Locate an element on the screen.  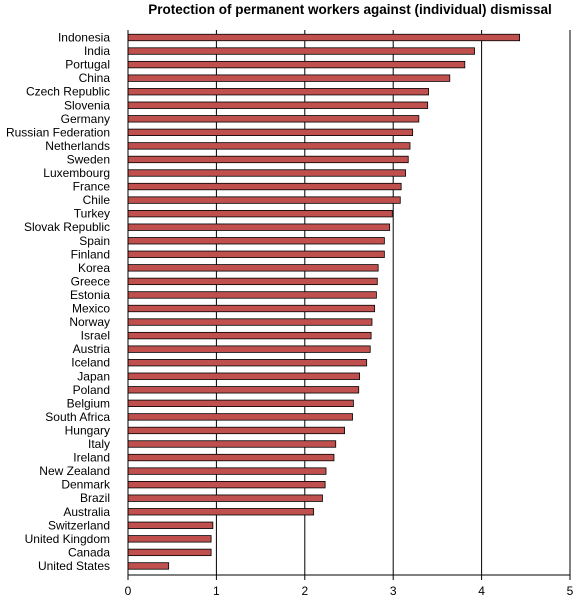
bar-new-zealand is located at coordinates (227, 471).